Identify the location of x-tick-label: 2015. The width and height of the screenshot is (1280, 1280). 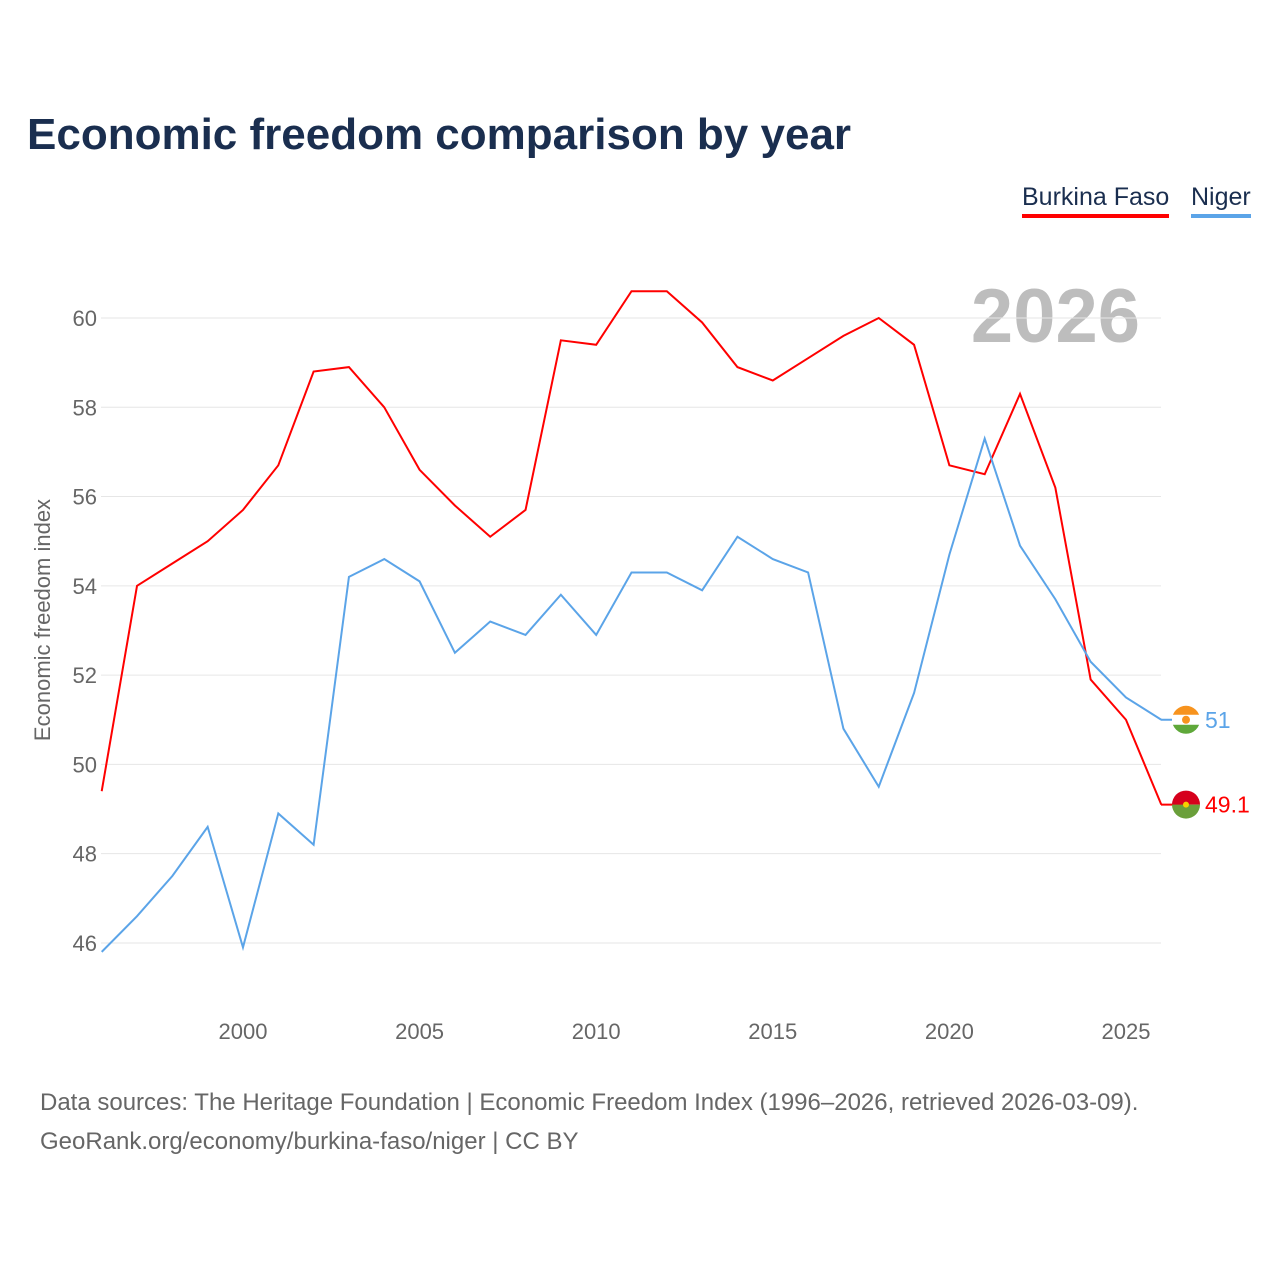
(772, 1031).